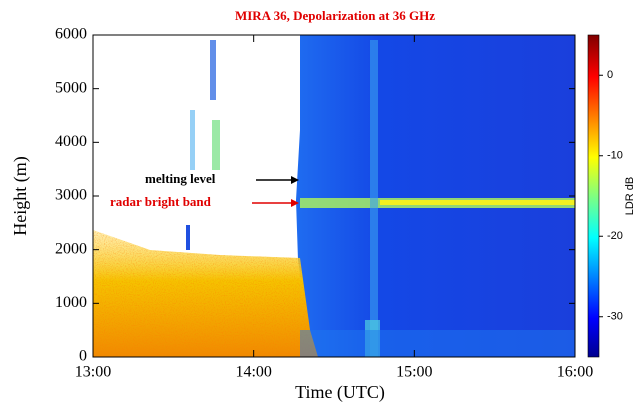 The height and width of the screenshot is (407, 640). I want to click on y-tick-label: 4000, so click(71, 141).